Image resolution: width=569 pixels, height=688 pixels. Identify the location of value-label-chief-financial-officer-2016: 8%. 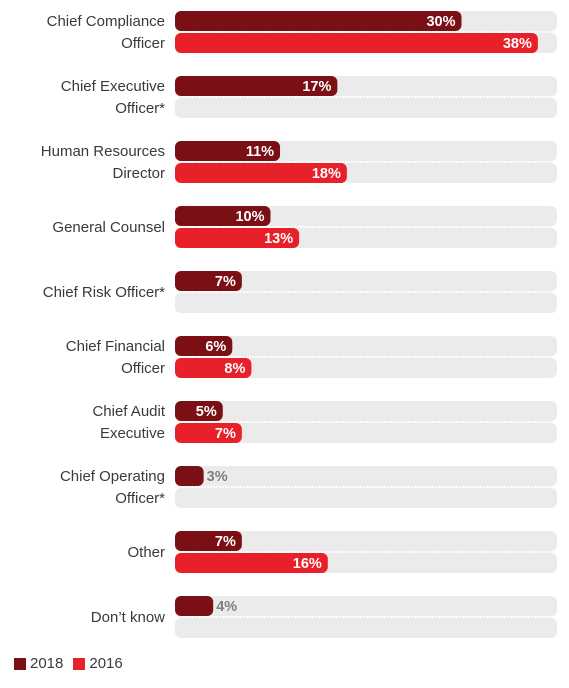
(234, 369).